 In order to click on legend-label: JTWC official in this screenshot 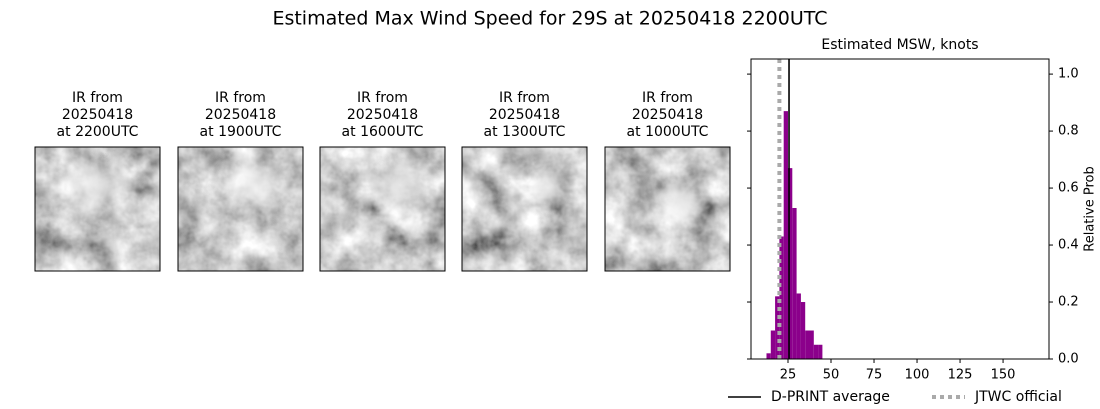, I will do `click(1018, 397)`.